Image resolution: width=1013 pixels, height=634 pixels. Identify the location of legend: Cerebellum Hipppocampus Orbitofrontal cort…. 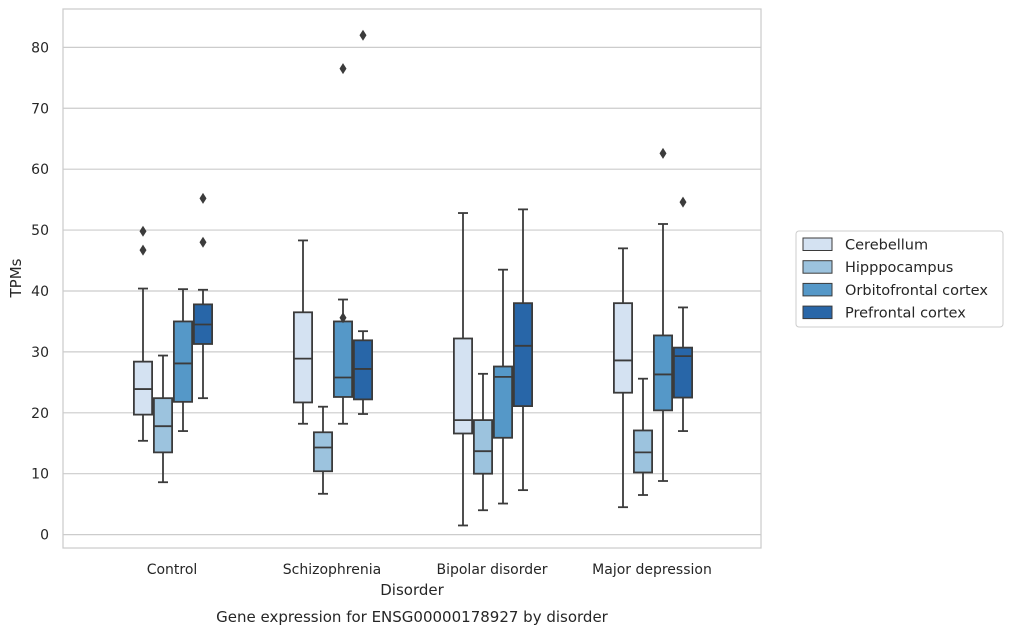
(899, 279).